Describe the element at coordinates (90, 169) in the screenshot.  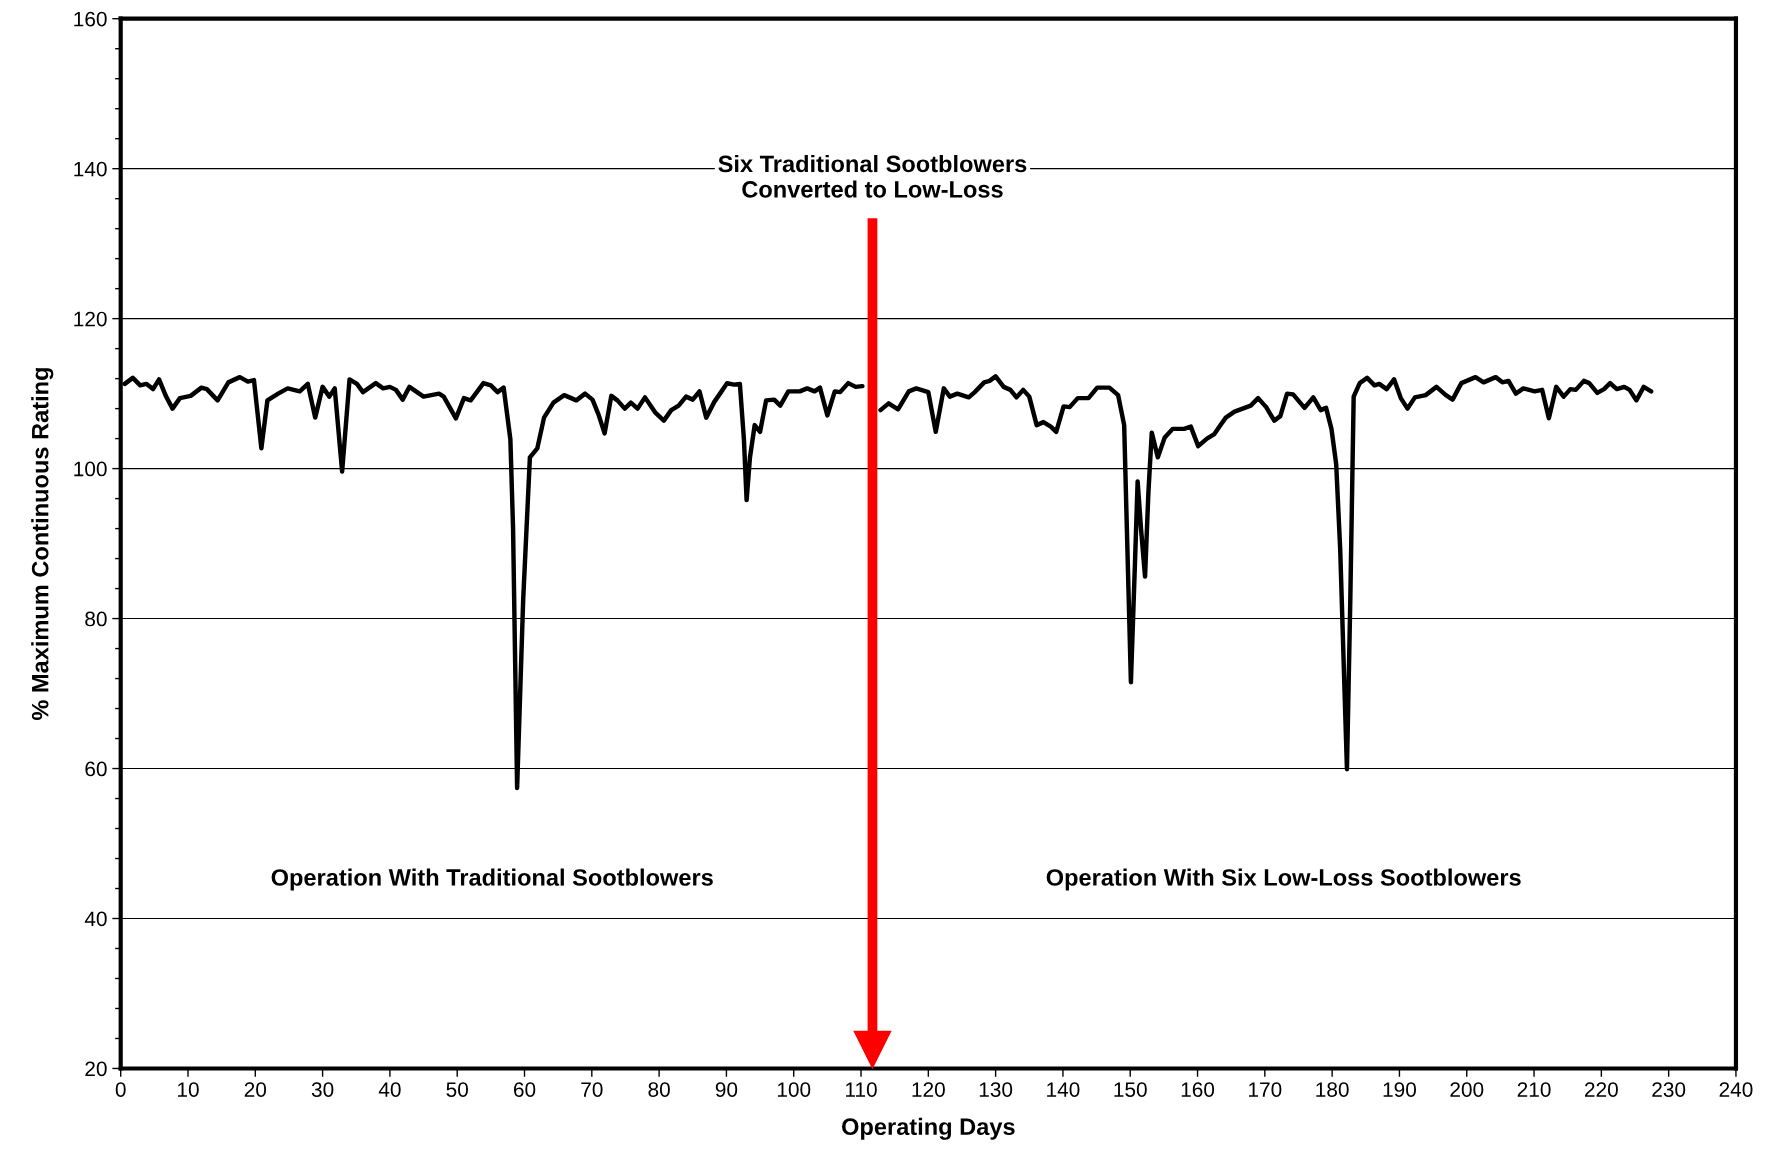
I see `y-tick-label: 140` at that location.